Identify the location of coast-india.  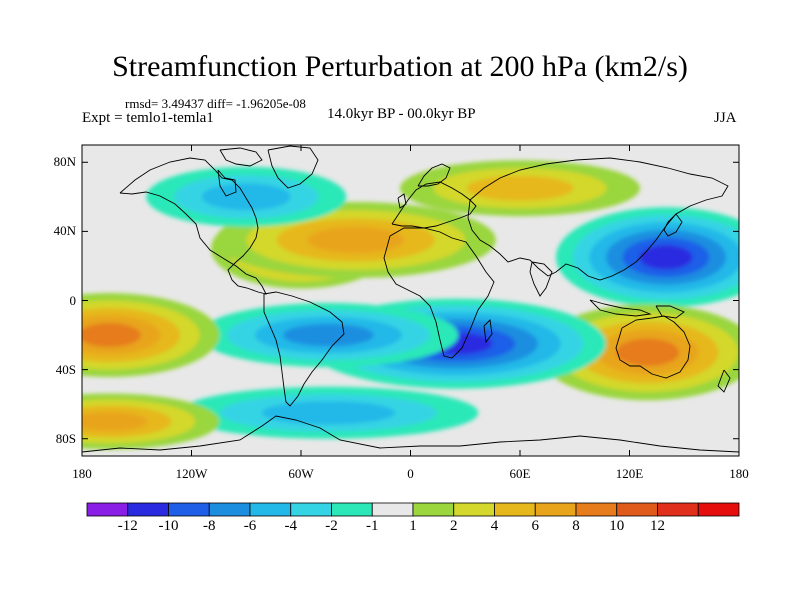
(541, 279).